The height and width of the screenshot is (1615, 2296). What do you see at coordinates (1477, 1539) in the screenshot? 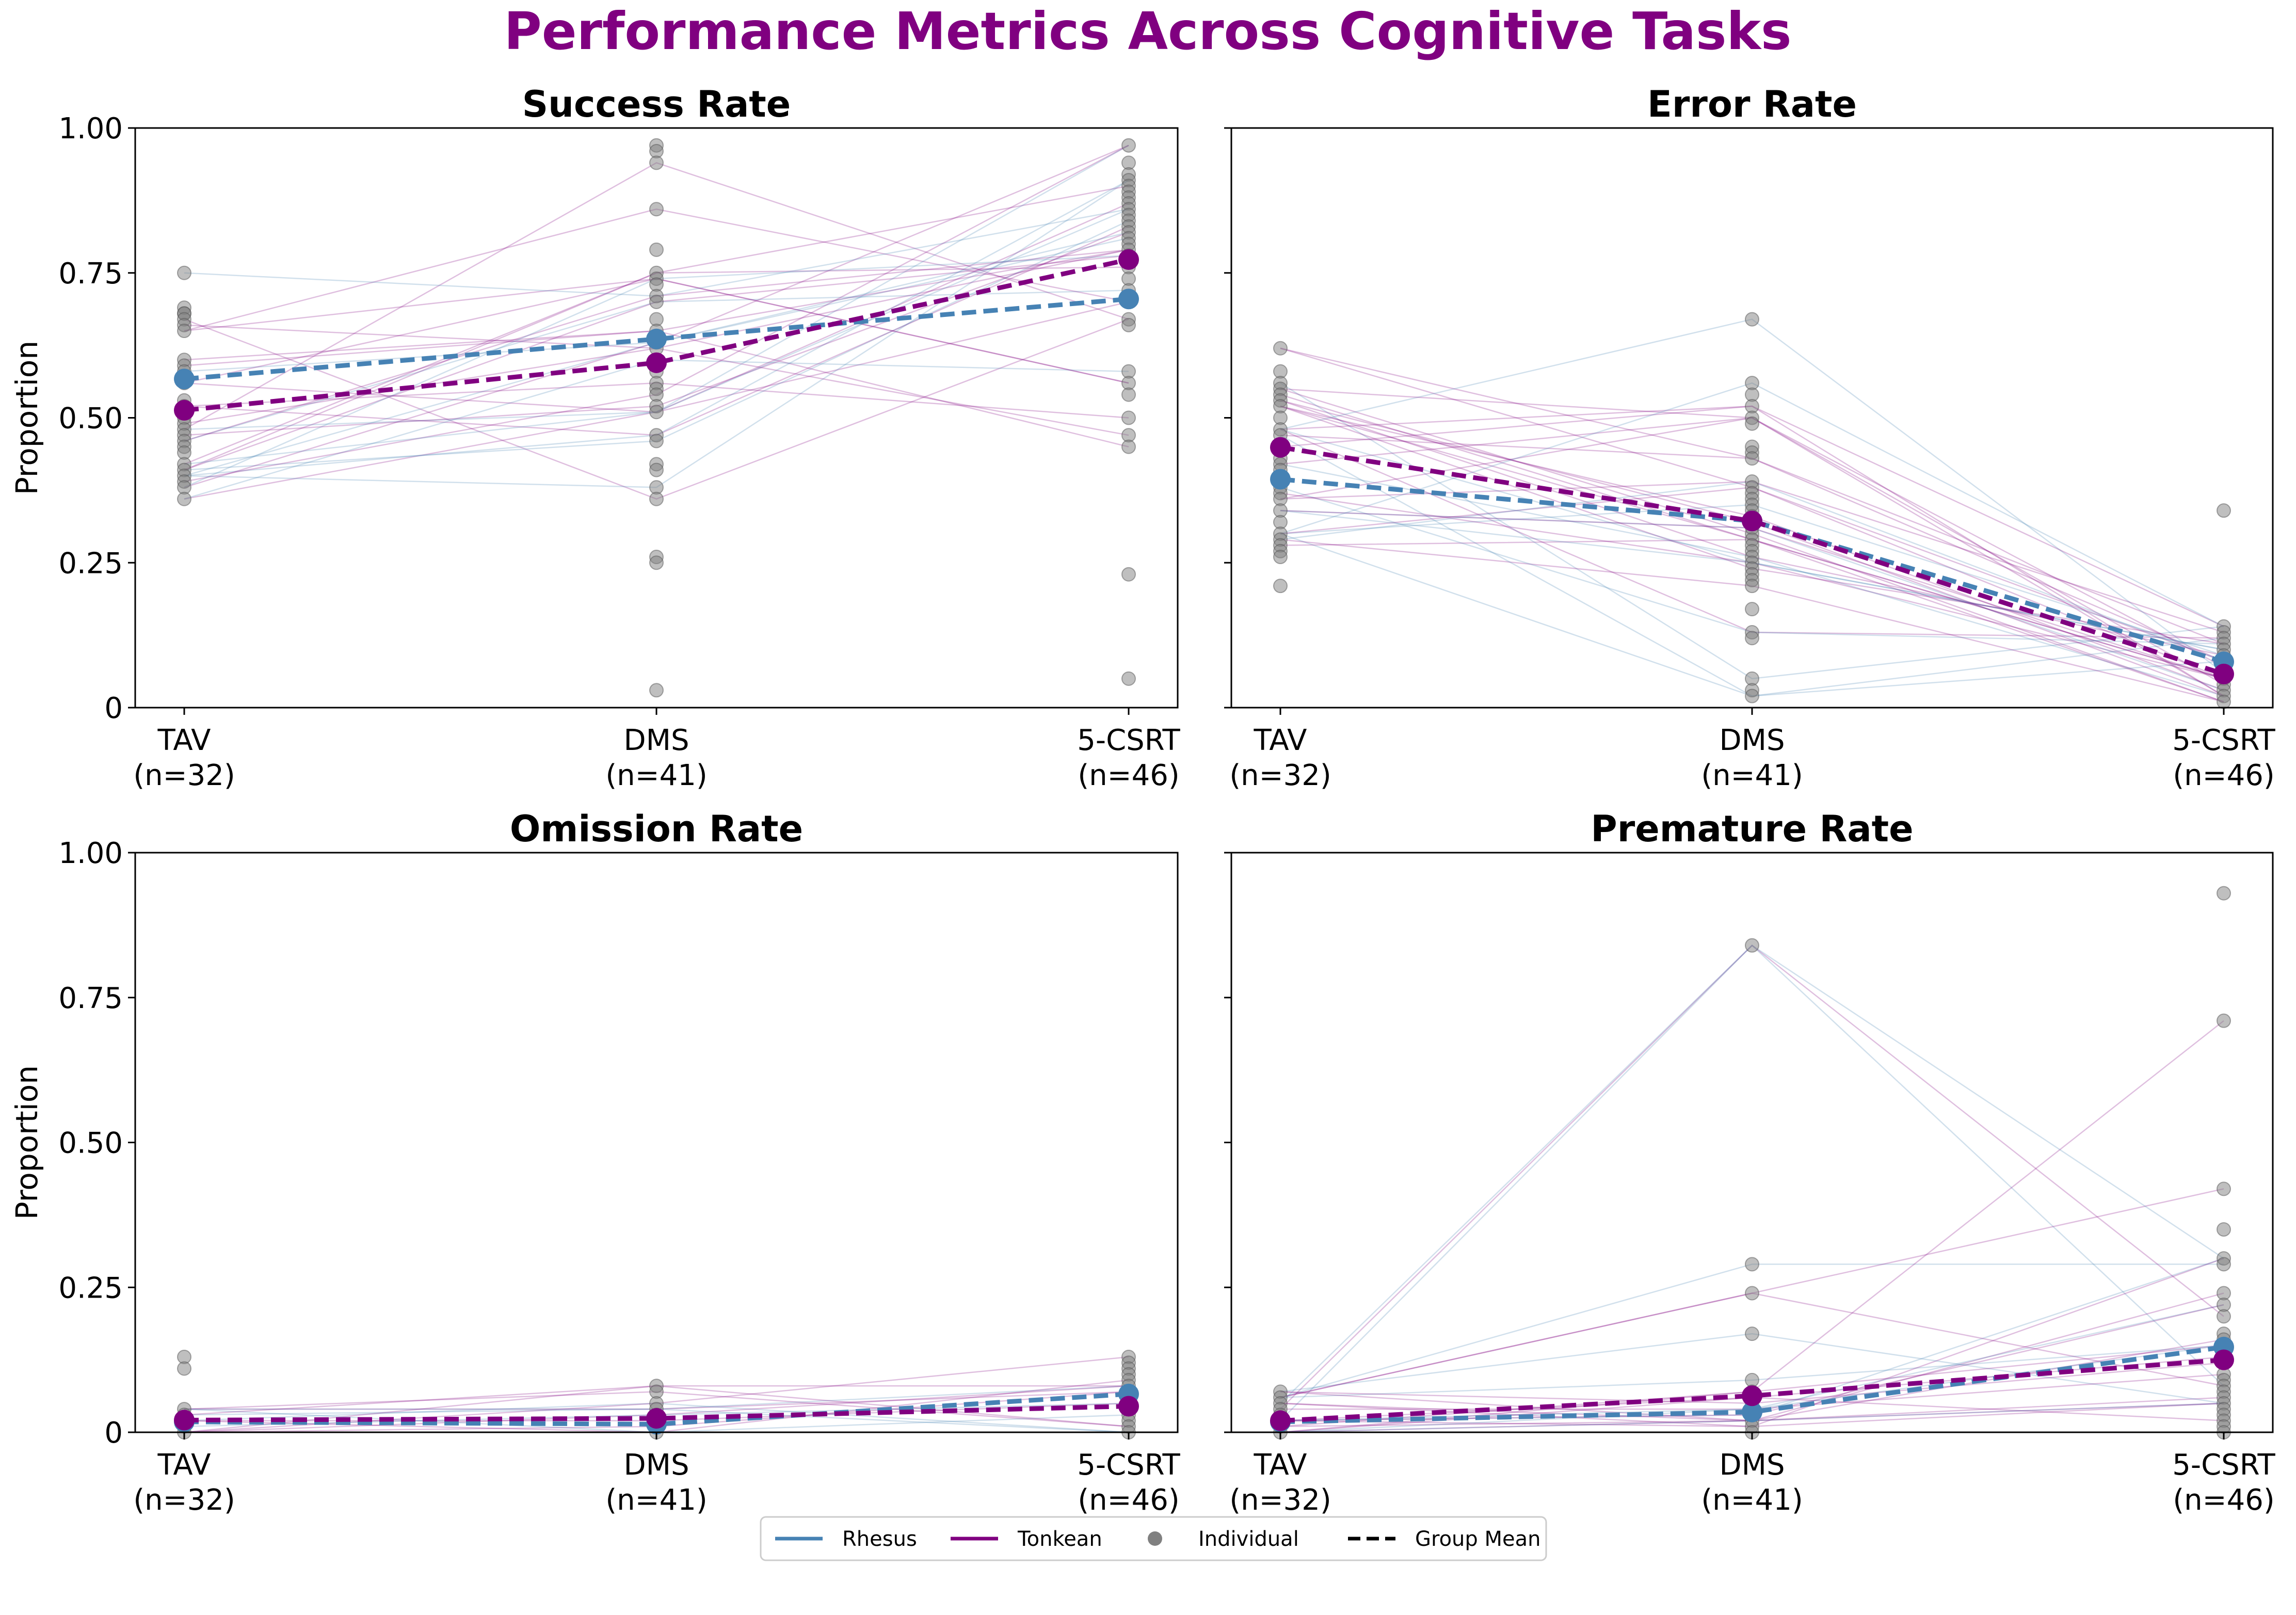
I see `legend-label: Group Mean` at bounding box center [1477, 1539].